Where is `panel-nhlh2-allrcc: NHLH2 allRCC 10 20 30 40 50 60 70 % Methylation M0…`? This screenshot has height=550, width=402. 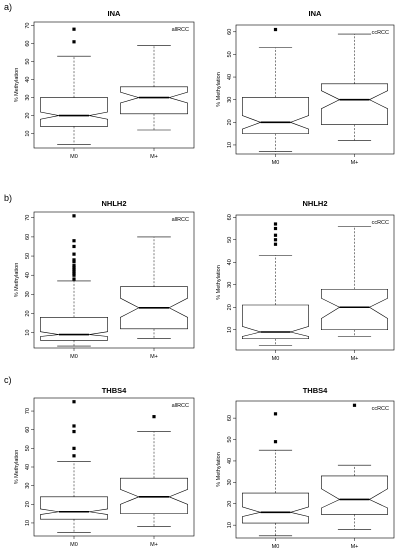 panel-nhlh2-allrcc: NHLH2 allRCC 10 20 30 40 50 60 70 % Methylation M0… is located at coordinates (104, 279).